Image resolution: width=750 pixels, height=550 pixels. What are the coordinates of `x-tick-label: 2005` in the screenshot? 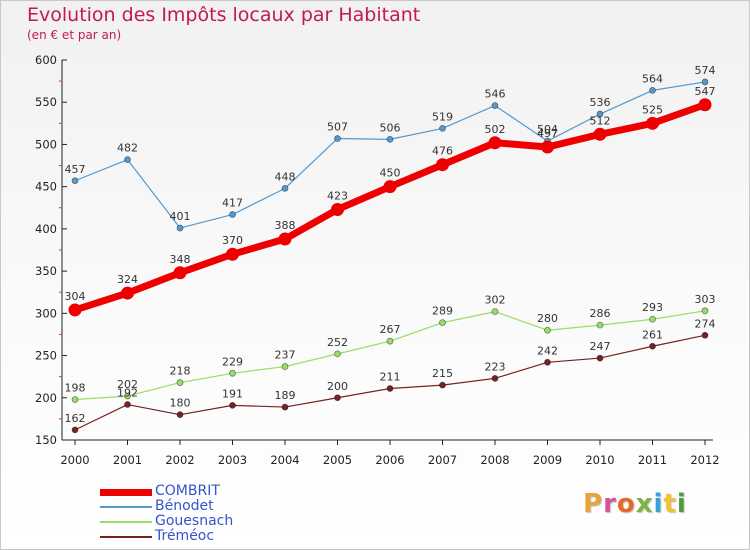 It's located at (337, 460).